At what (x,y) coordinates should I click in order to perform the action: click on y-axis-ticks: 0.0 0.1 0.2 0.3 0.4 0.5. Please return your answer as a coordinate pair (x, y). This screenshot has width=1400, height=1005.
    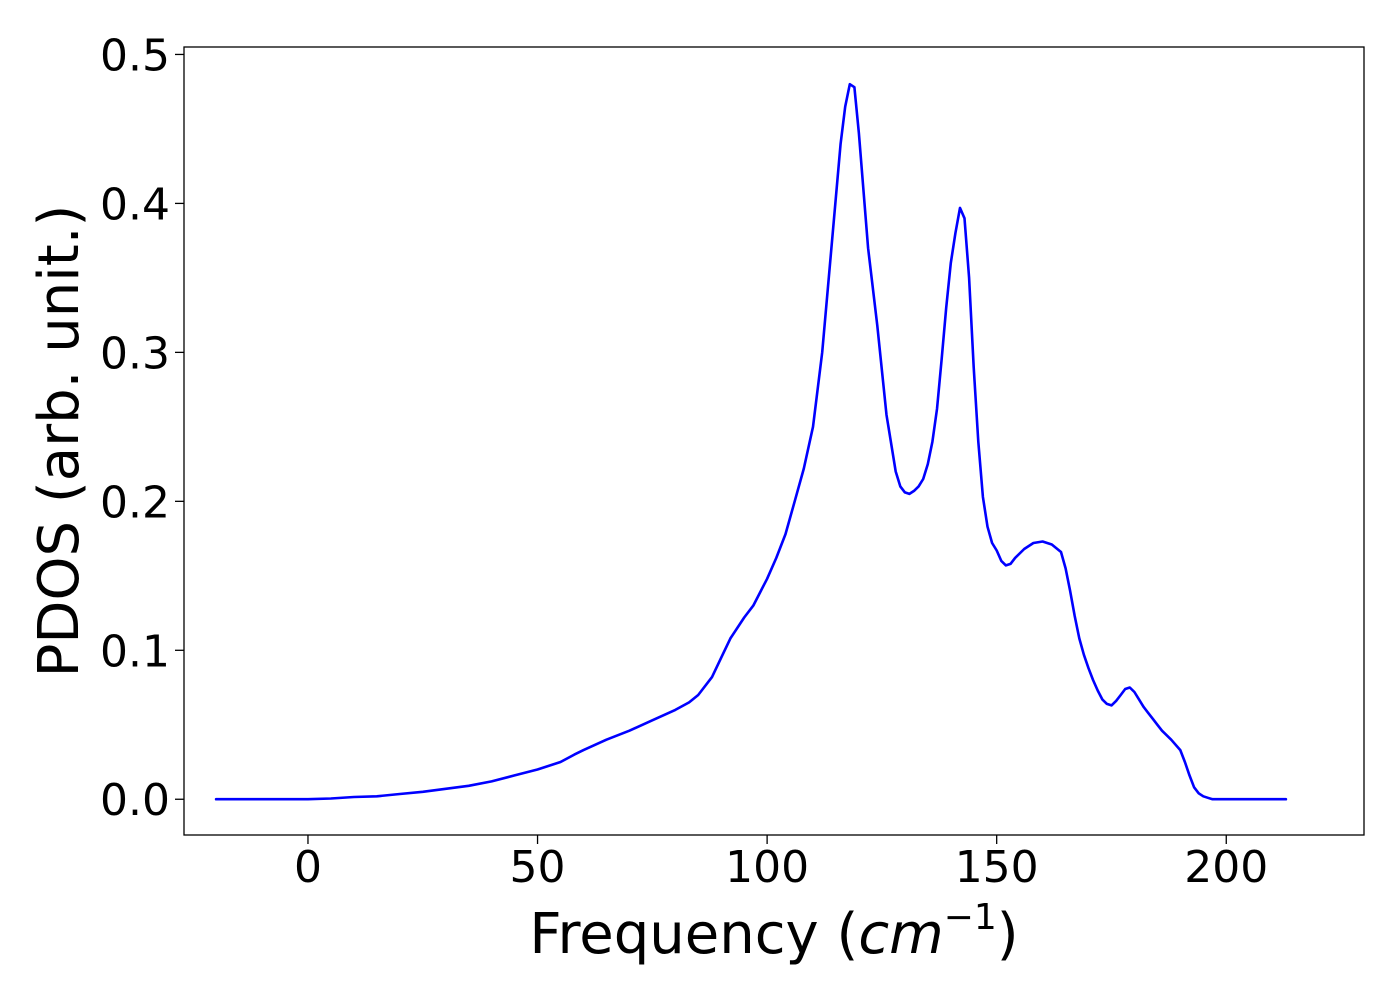
    Looking at the image, I should click on (142, 428).